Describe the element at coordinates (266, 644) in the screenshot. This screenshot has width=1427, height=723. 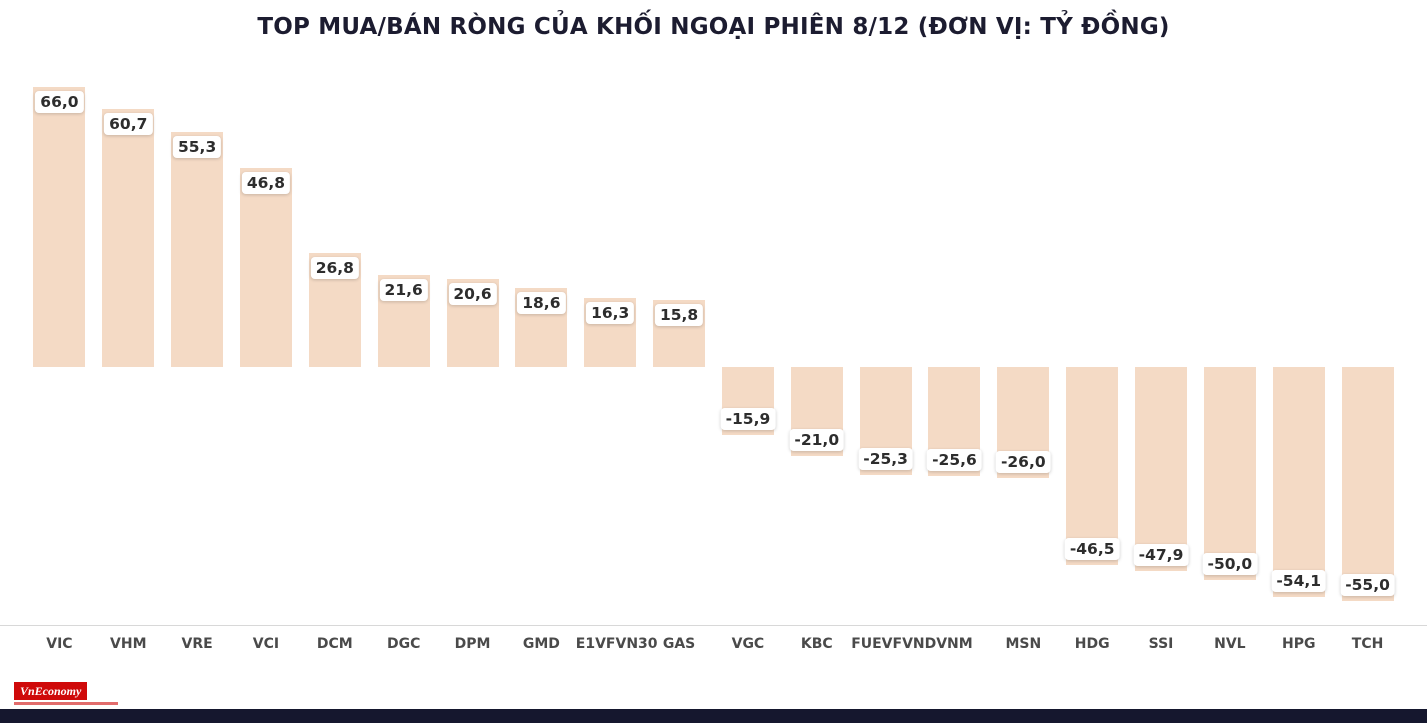
I see `x-axis-label-VCI: VCI` at that location.